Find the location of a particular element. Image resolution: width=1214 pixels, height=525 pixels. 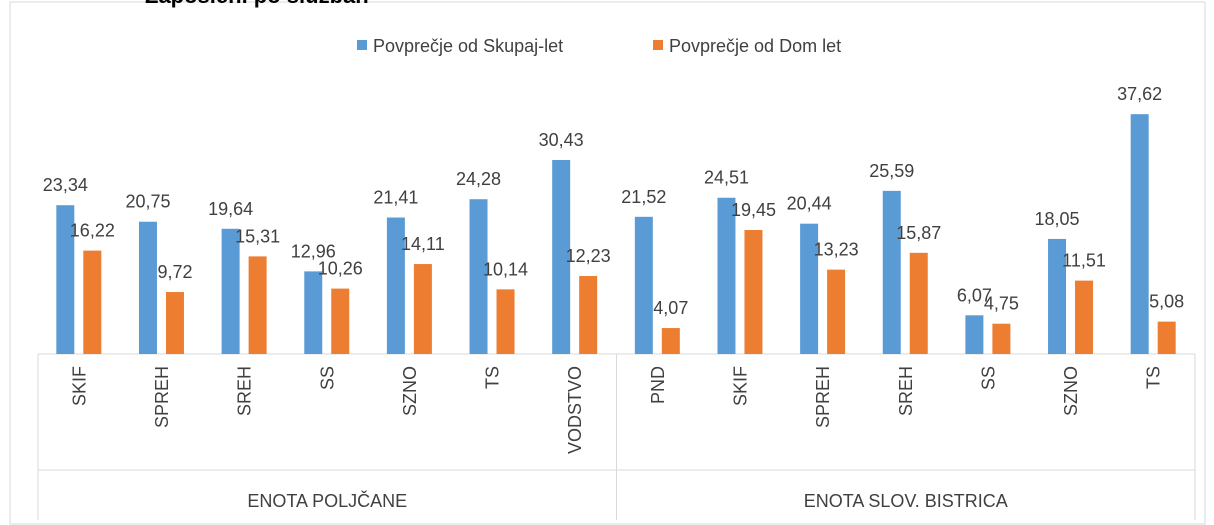

value-label: 5,08 is located at coordinates (1166, 302).